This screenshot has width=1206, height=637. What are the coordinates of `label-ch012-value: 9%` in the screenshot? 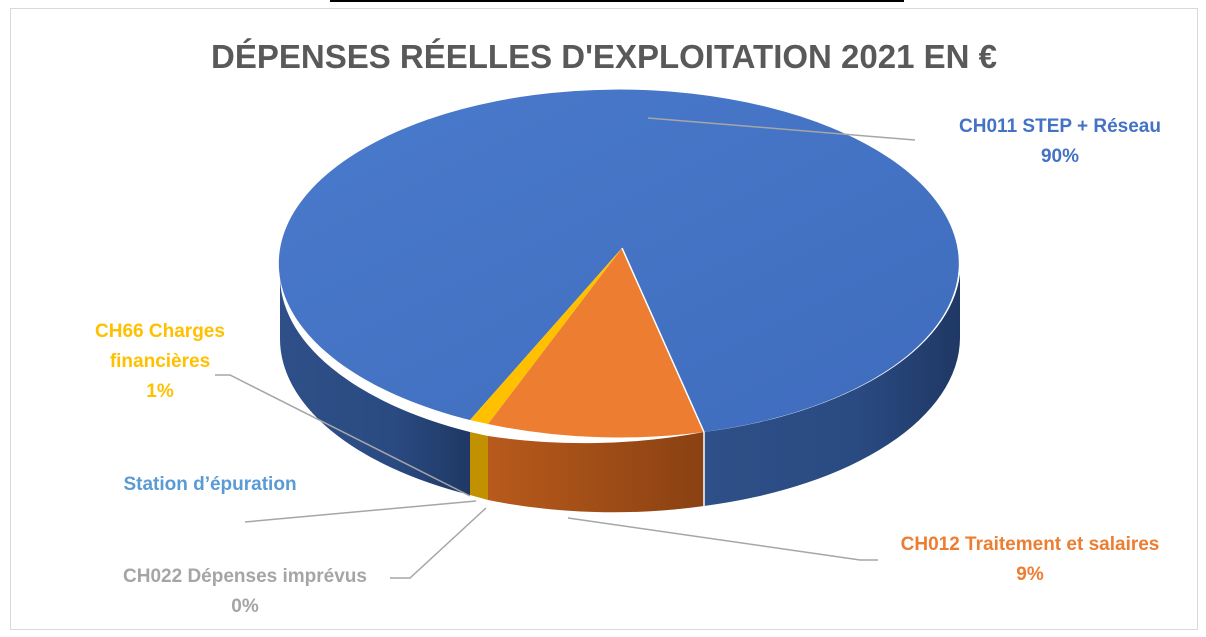 It's located at (1030, 574).